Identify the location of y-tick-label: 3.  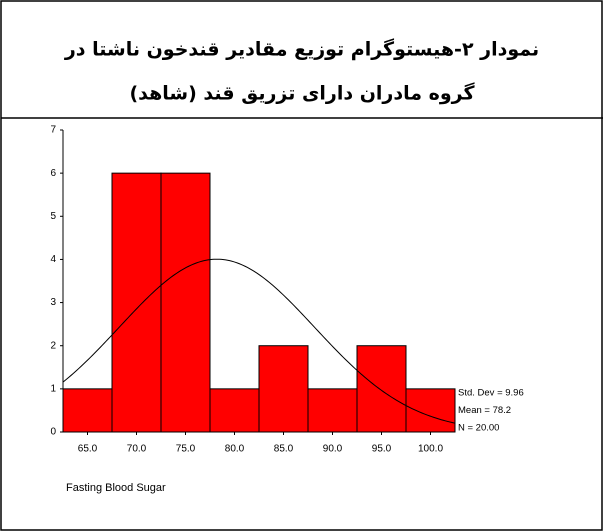
(53, 302).